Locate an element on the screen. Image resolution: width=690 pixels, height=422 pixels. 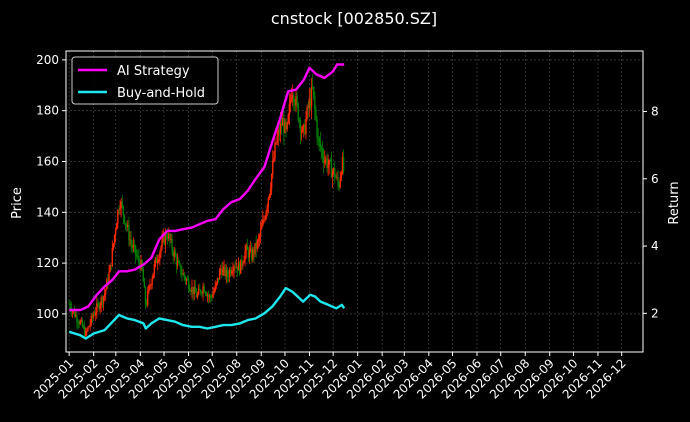
left-axis-tick-label: 140 is located at coordinates (47, 212).